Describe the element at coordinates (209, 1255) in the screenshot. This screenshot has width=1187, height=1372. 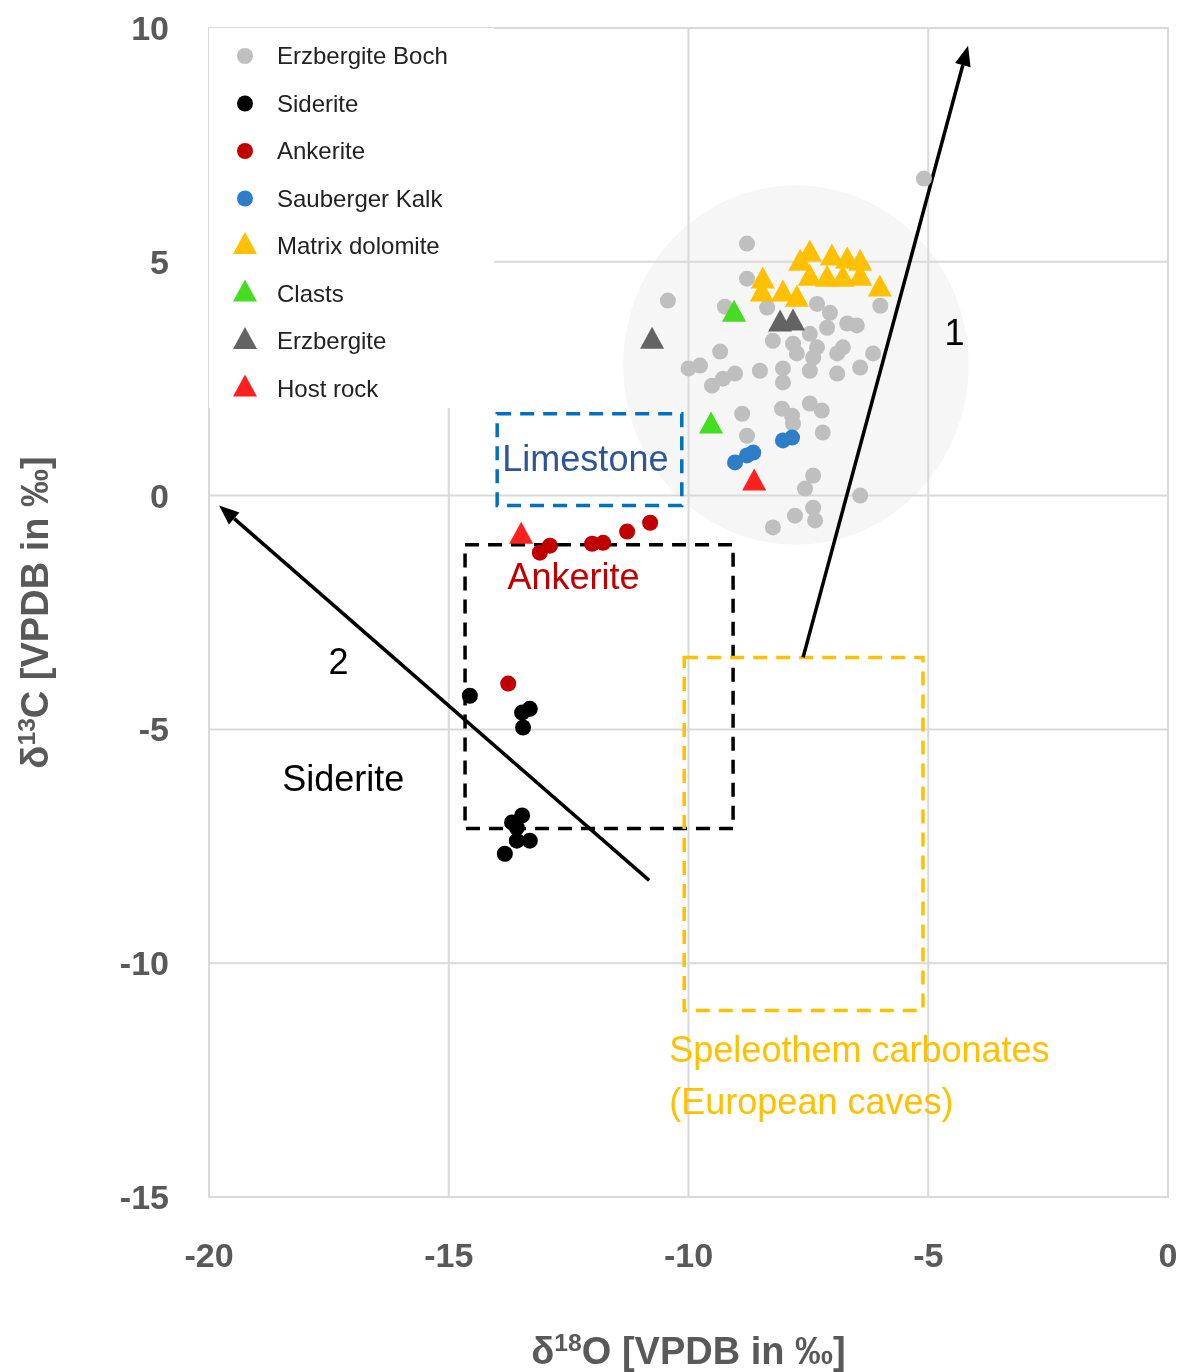
I see `x-tick-label: -20` at that location.